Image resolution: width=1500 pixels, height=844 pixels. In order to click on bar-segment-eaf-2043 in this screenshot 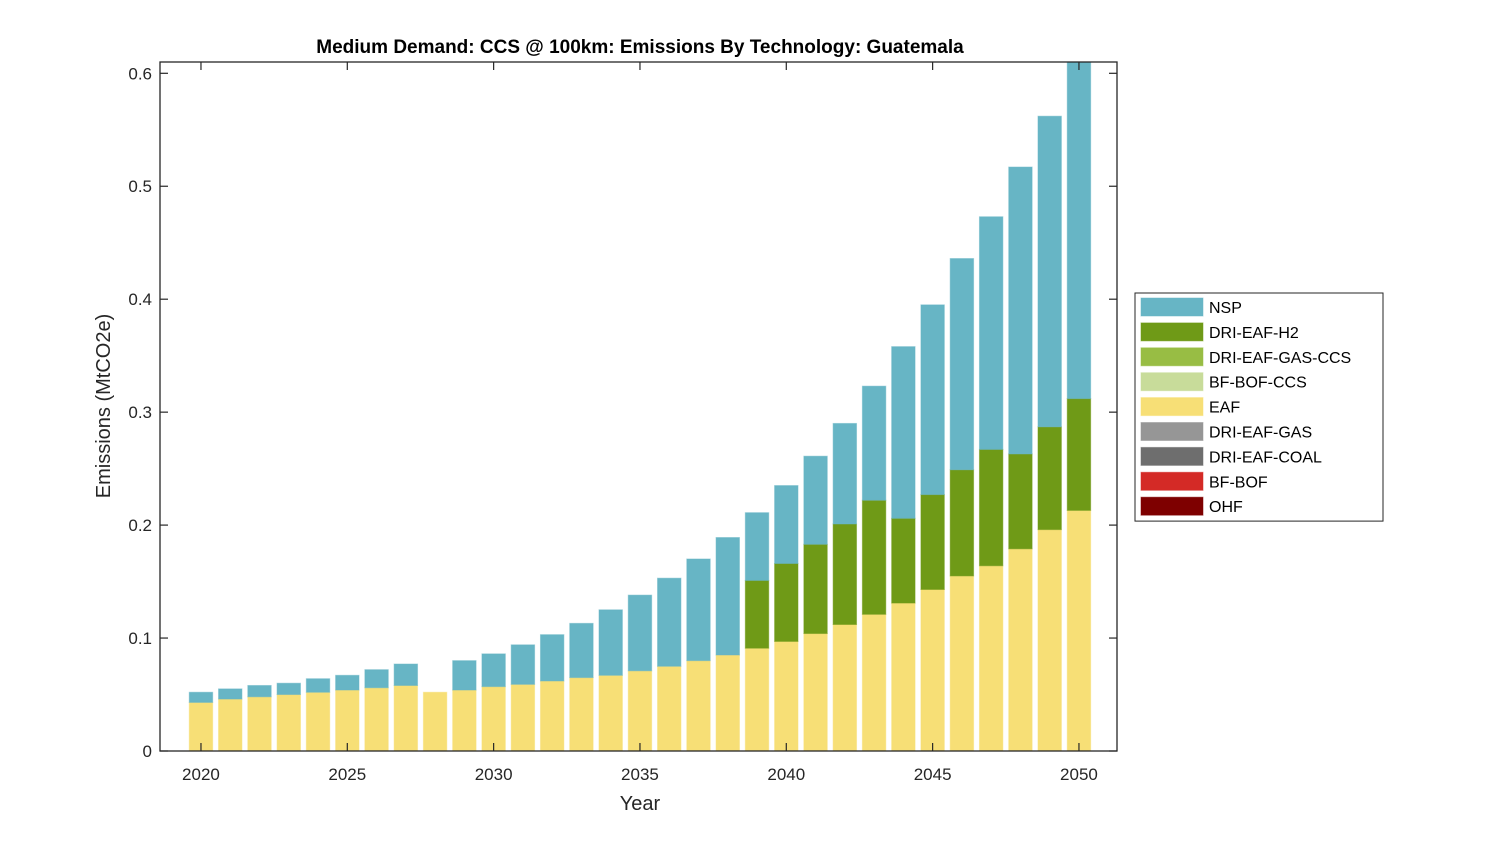, I will do `click(874, 682)`.